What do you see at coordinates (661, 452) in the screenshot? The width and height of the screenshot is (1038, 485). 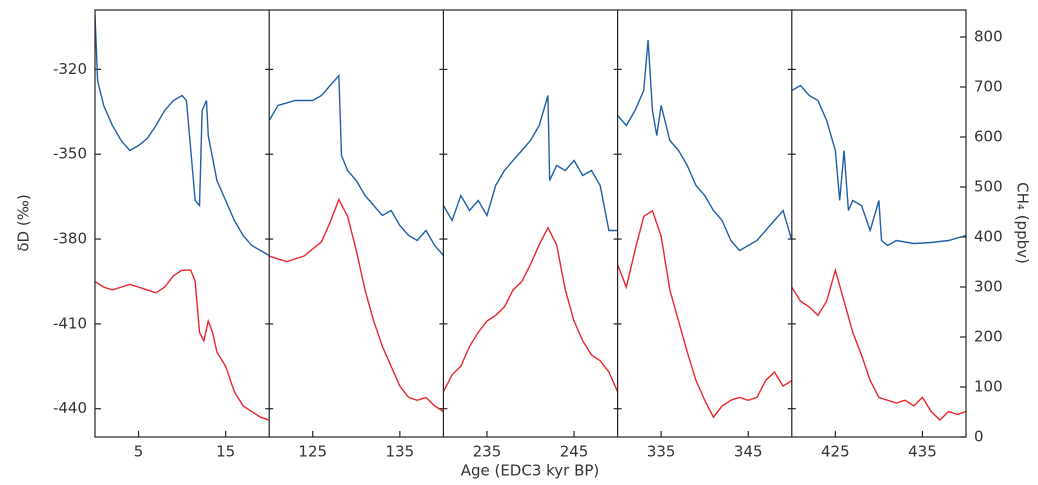 I see `x-tick-label: 335` at bounding box center [661, 452].